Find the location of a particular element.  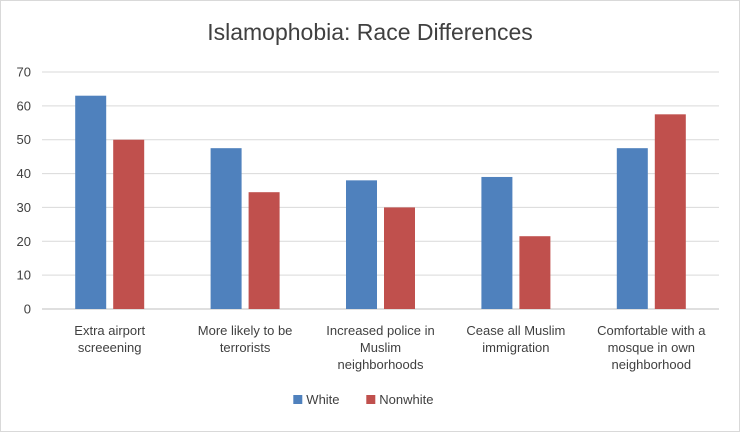

y-tick-label: 10 is located at coordinates (24, 275).